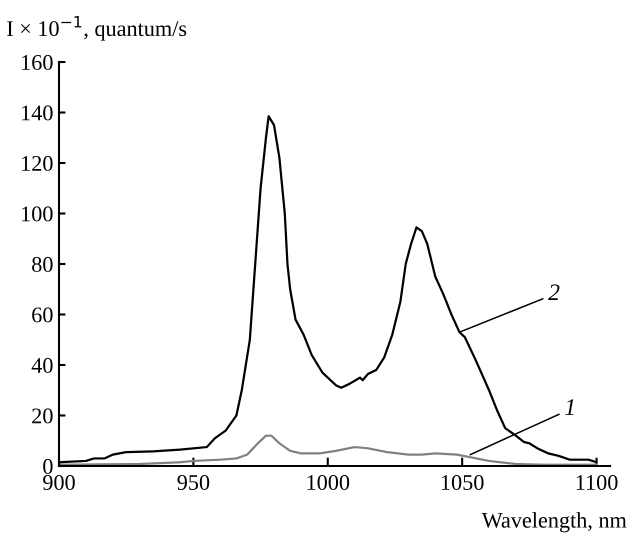 This screenshot has height=535, width=630. I want to click on x-axis-title: Wavelength, nm, so click(554, 522).